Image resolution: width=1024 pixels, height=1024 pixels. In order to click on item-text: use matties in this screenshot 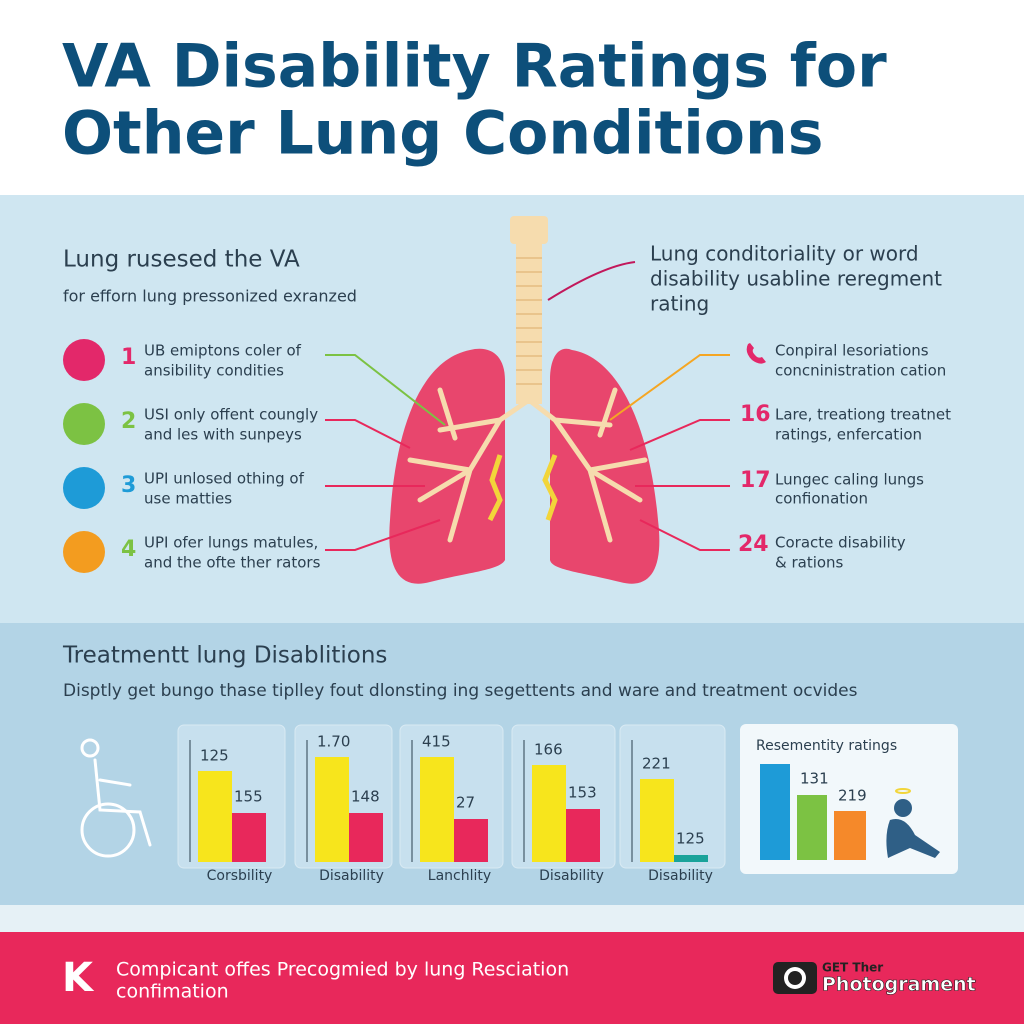, I will do `click(188, 499)`.